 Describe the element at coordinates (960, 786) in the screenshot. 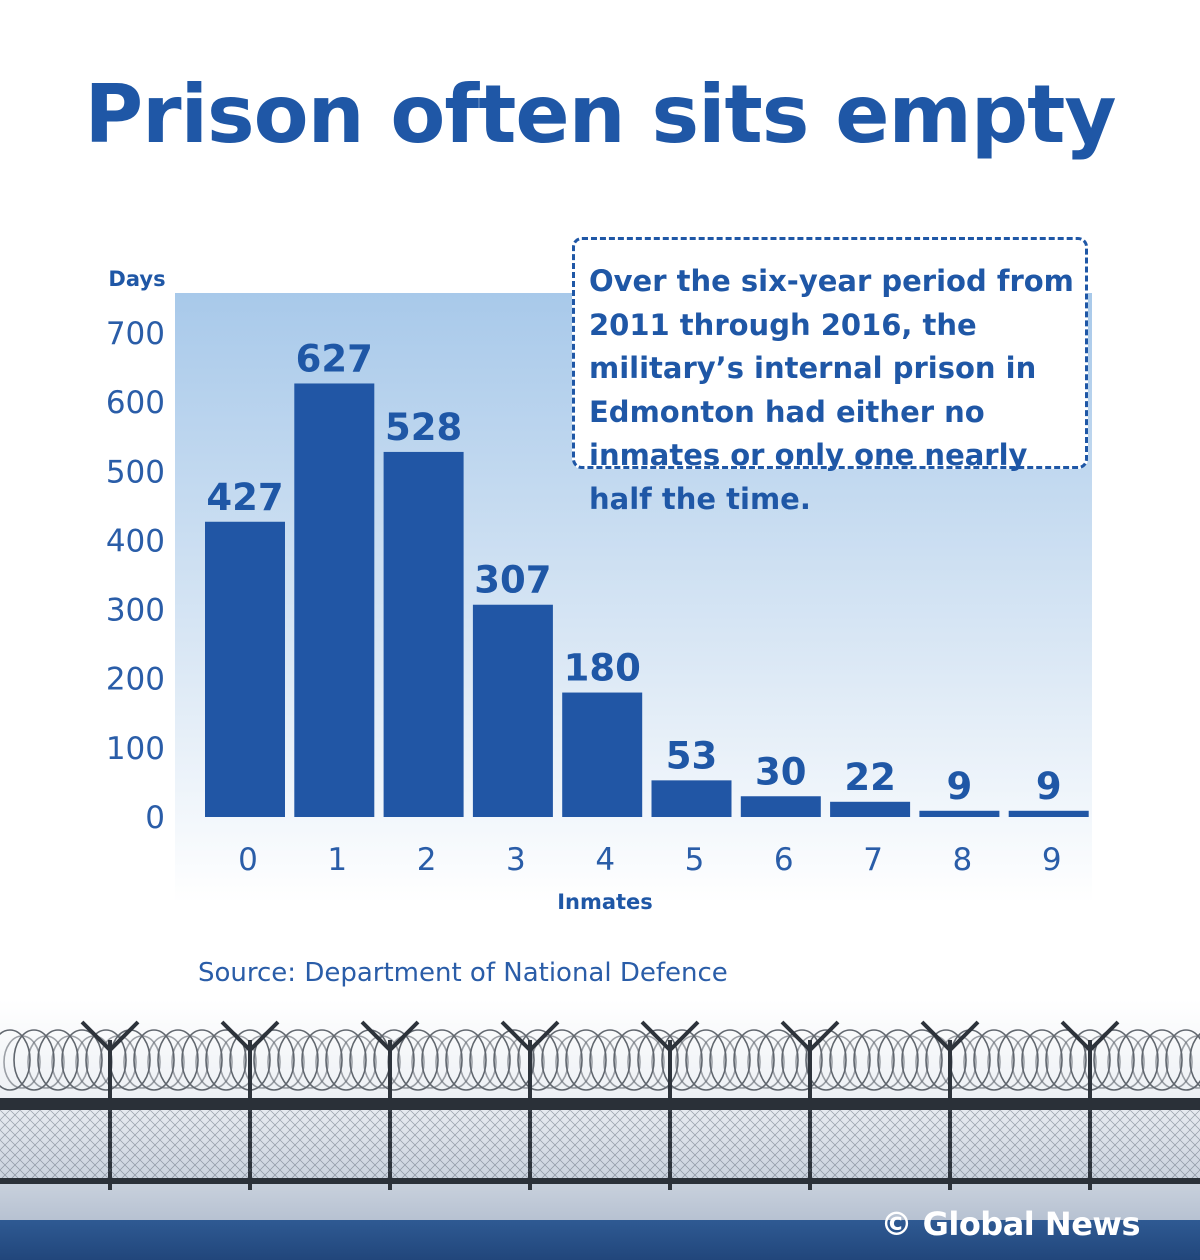

I see `data-label-8: 9` at that location.